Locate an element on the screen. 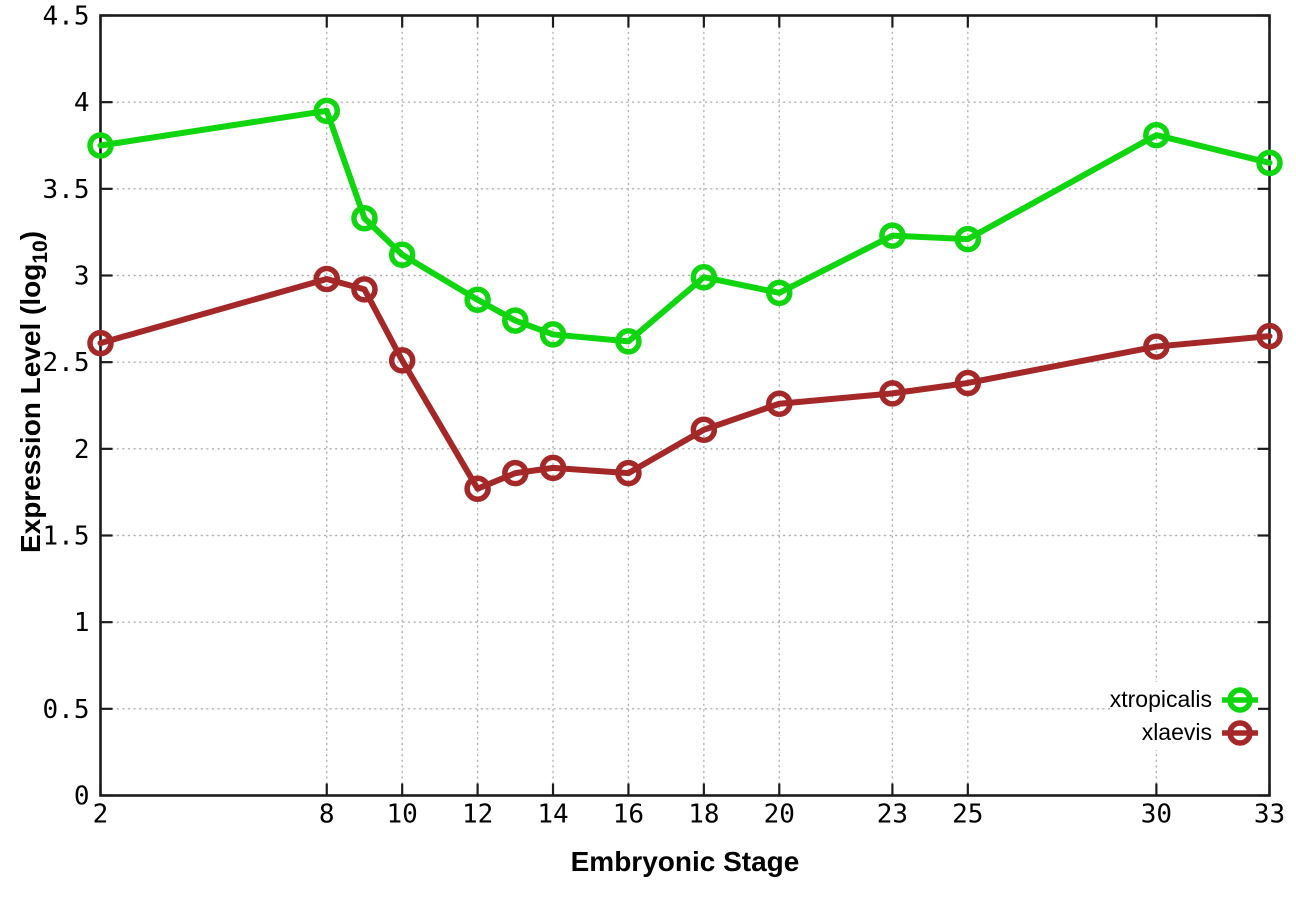 The image size is (1296, 907). y-tick-label: 1.5 is located at coordinates (66, 537).